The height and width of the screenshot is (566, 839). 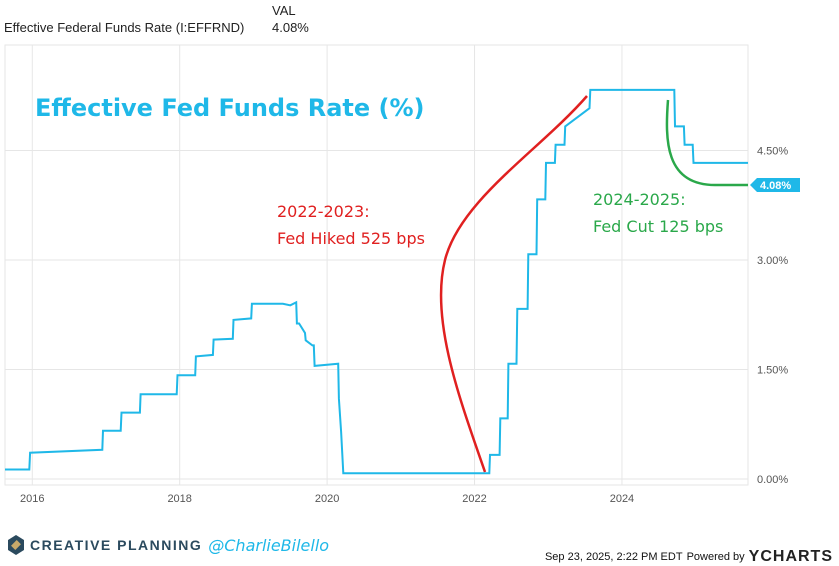 What do you see at coordinates (116, 545) in the screenshot?
I see `brand-name: CREATIVE PLANNING` at bounding box center [116, 545].